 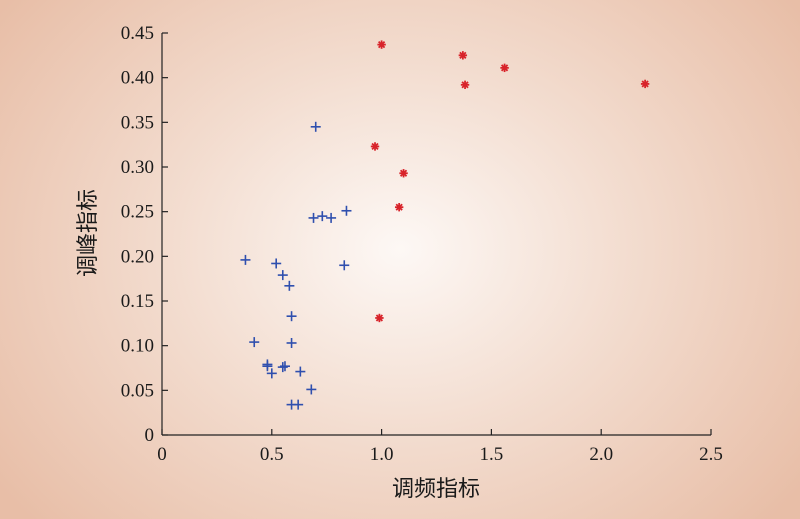 I want to click on x-tick-label: 1.5, so click(x=492, y=454).